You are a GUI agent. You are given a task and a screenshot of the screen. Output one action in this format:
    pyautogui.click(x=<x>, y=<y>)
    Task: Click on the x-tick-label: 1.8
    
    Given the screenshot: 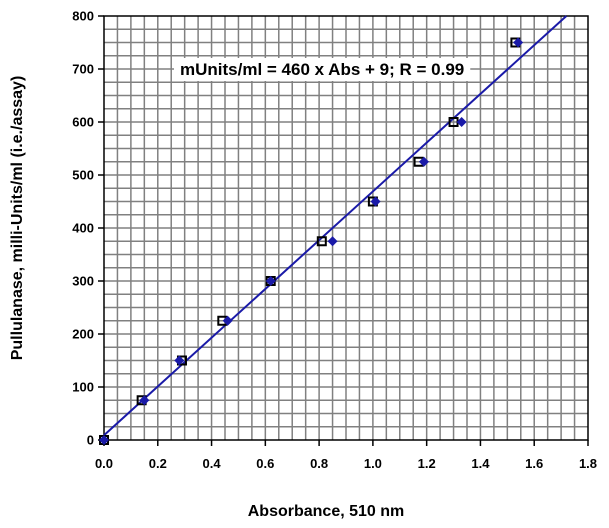 What is the action you would take?
    pyautogui.click(x=588, y=463)
    